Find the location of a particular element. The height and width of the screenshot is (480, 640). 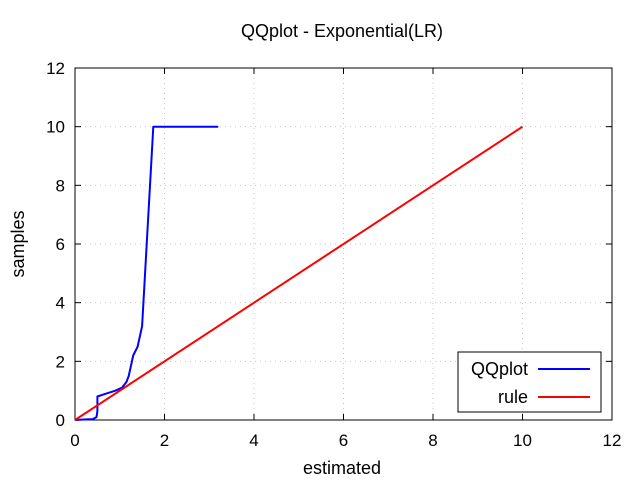

x-tick-label: 6 is located at coordinates (343, 440).